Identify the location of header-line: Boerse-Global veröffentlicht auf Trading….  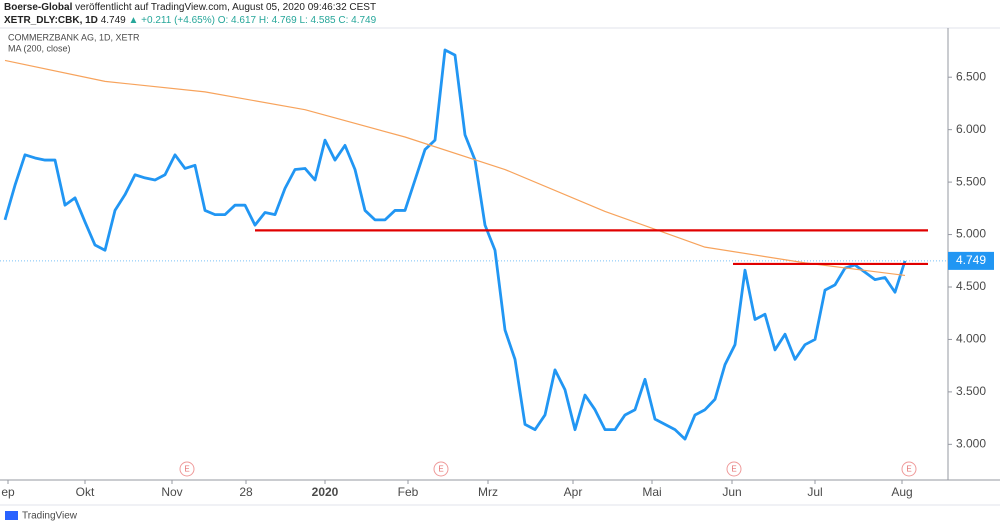
(190, 7).